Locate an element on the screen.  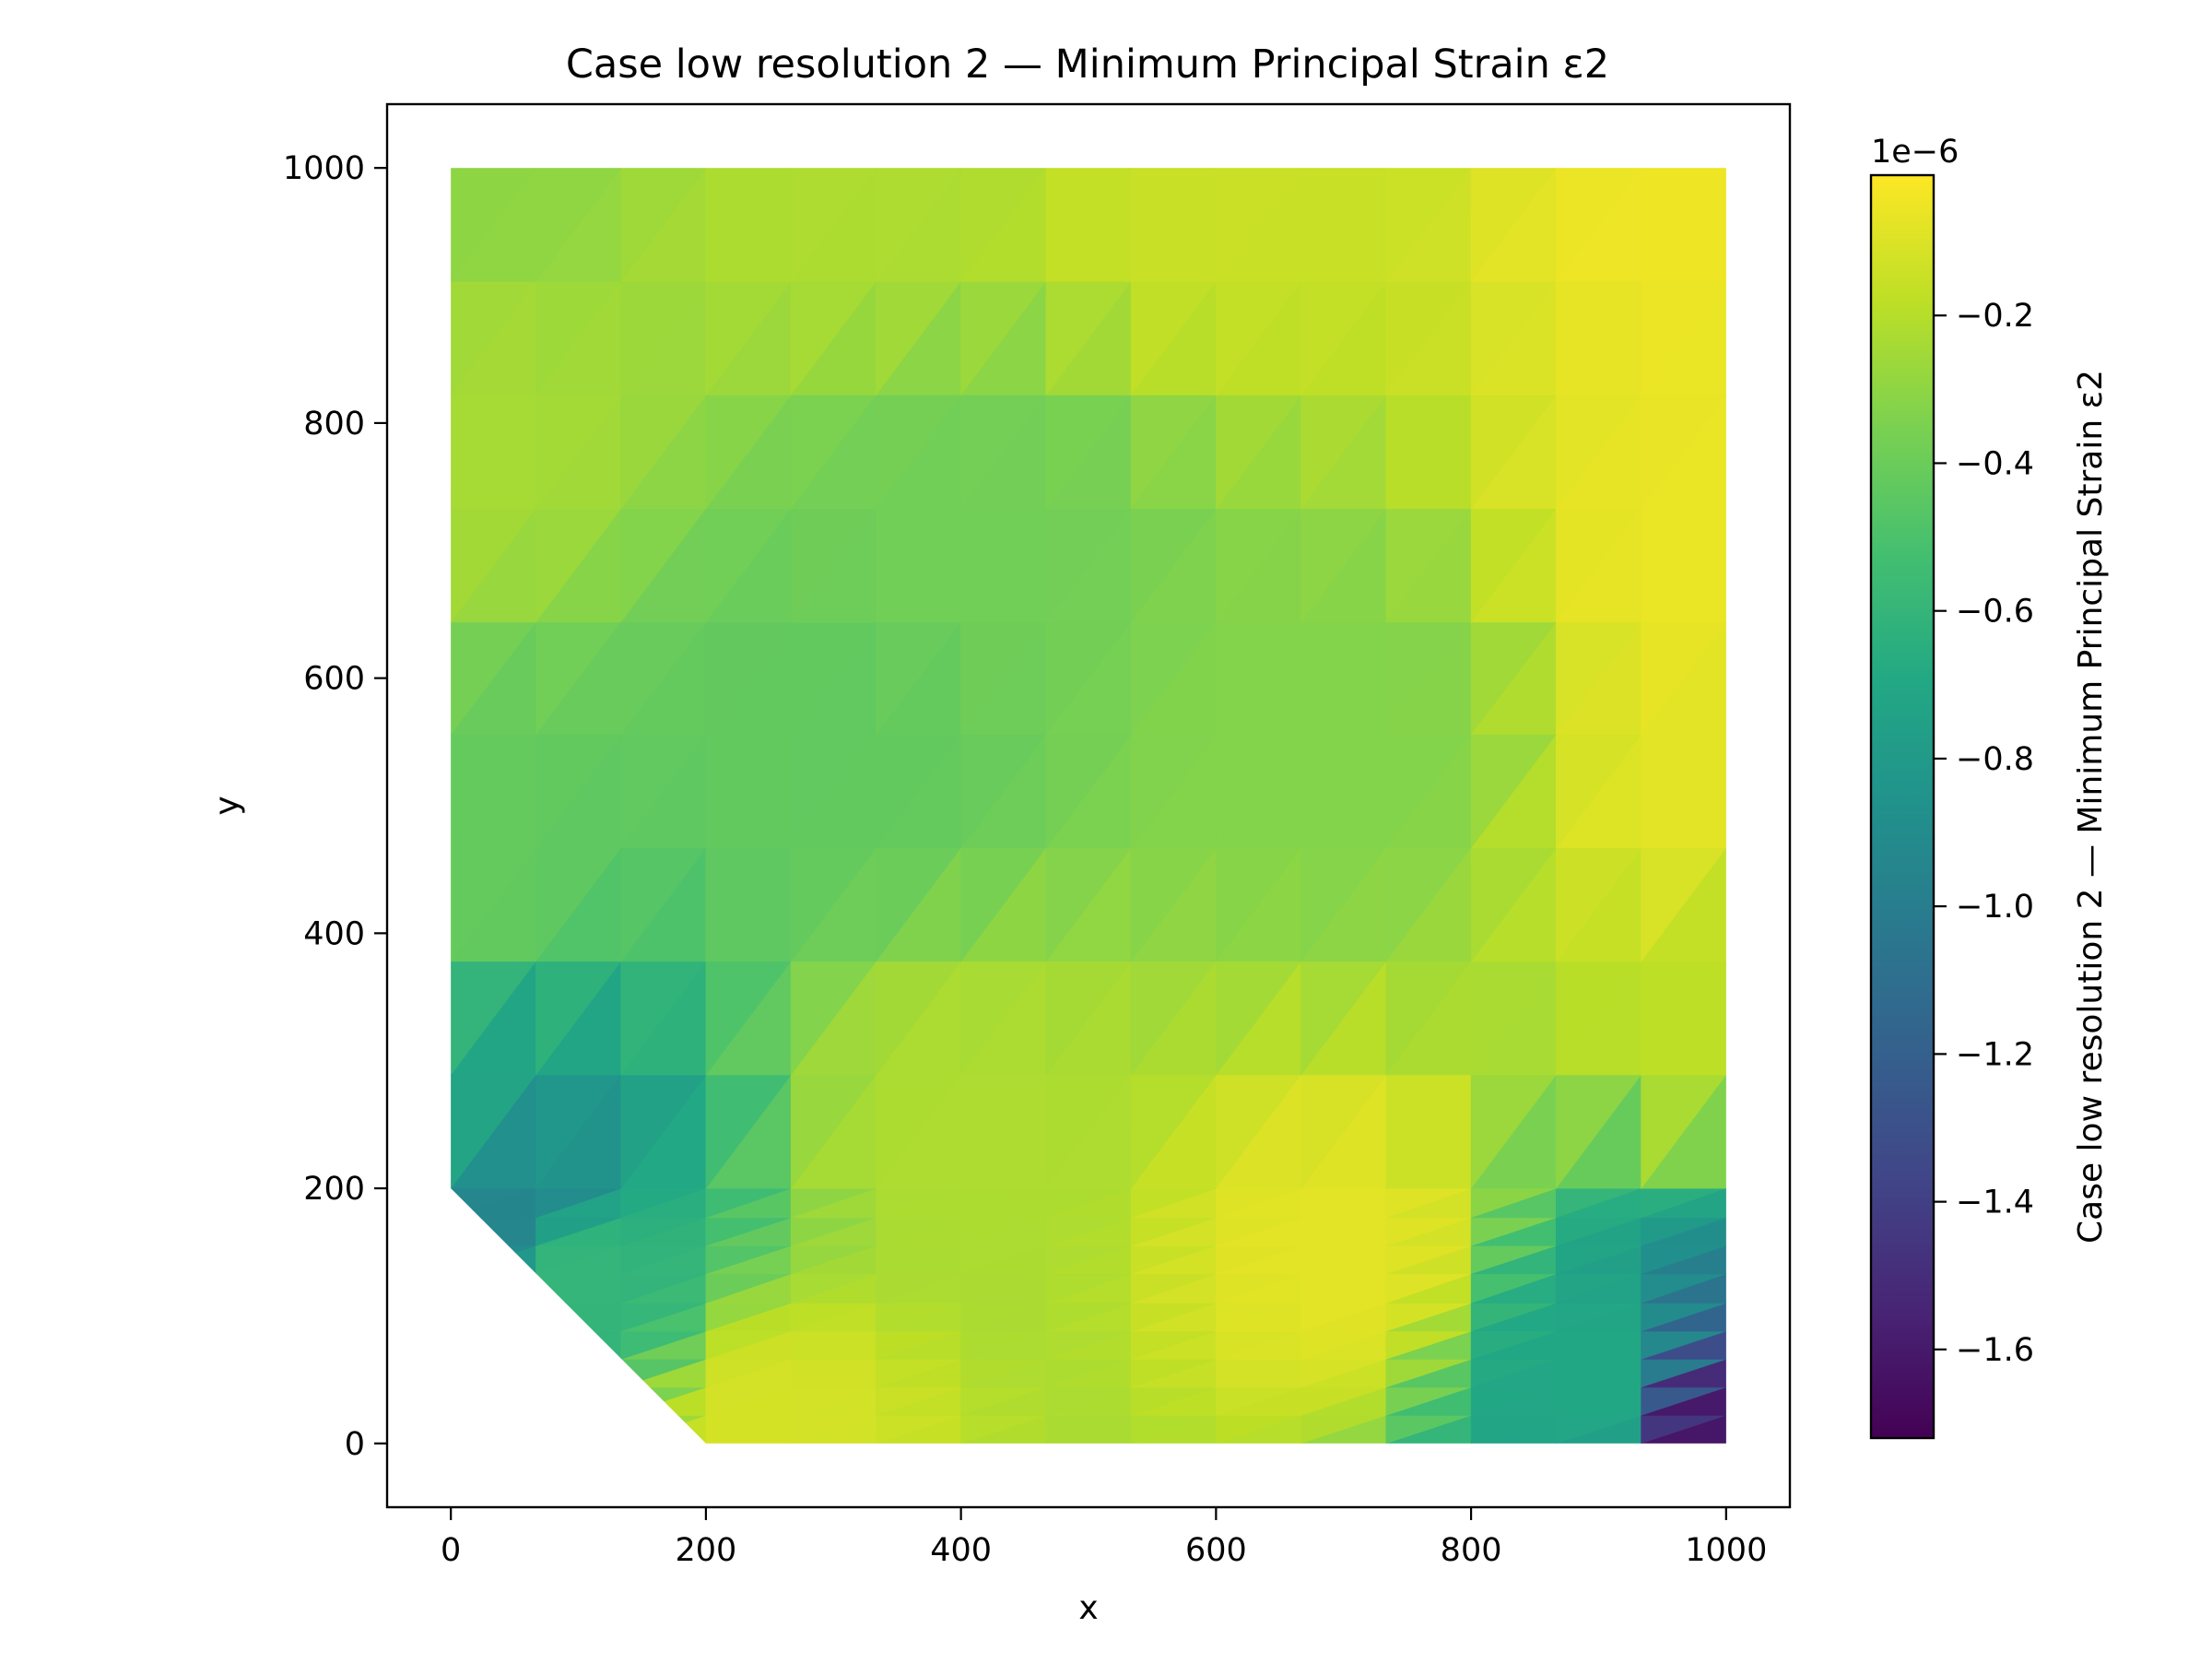
y-tick-label: 400 is located at coordinates (334, 933).